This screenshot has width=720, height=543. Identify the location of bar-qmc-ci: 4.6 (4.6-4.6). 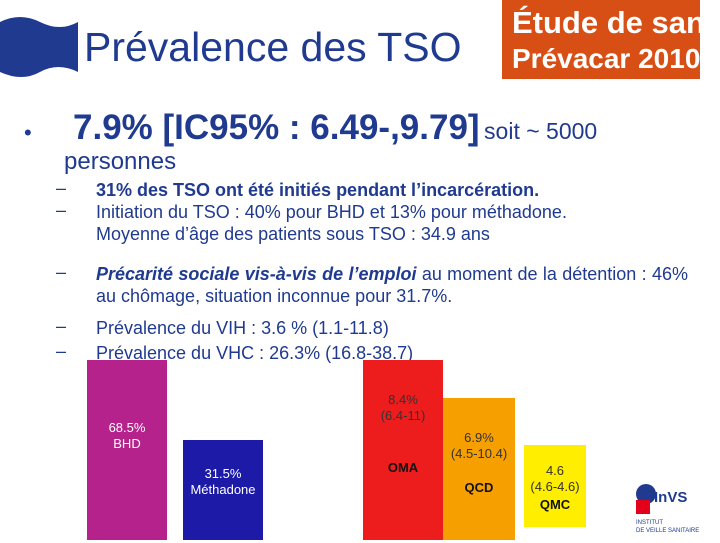
(555, 478).